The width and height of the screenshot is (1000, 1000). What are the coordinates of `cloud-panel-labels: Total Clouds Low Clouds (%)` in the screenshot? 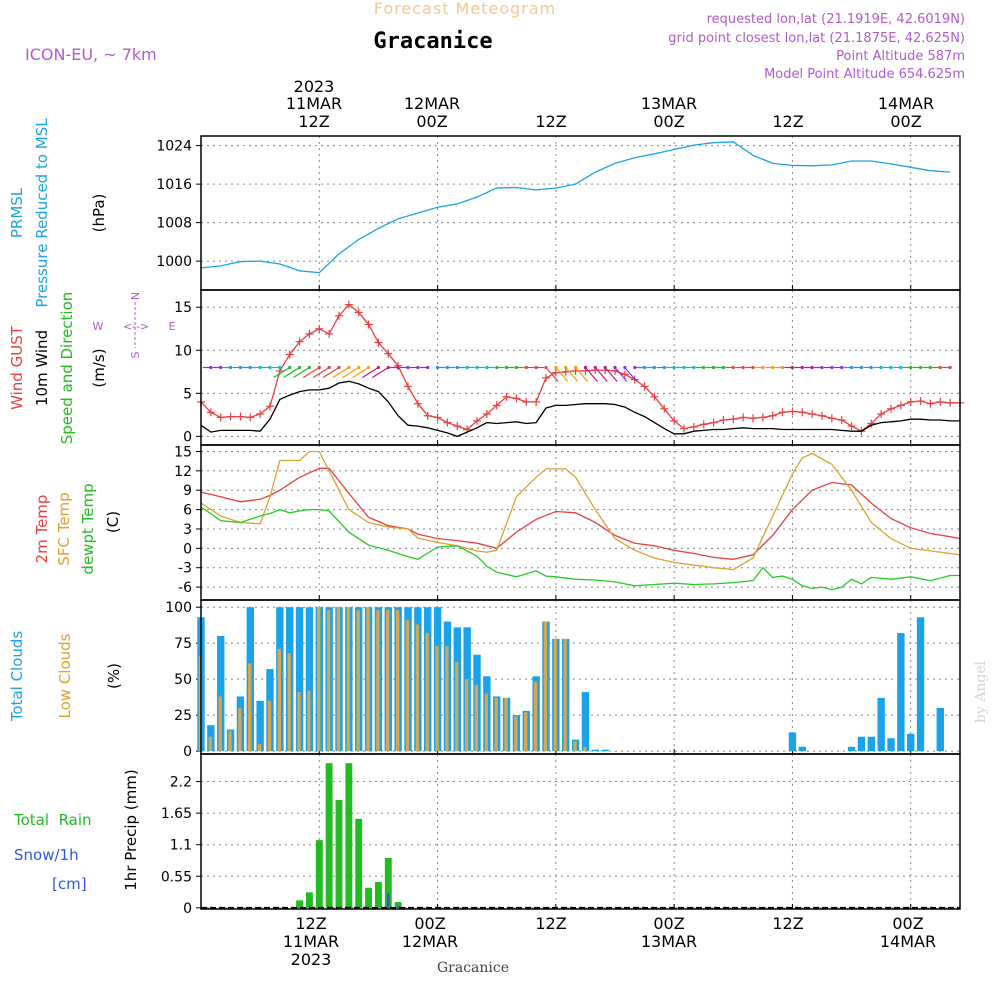 It's located at (65, 677).